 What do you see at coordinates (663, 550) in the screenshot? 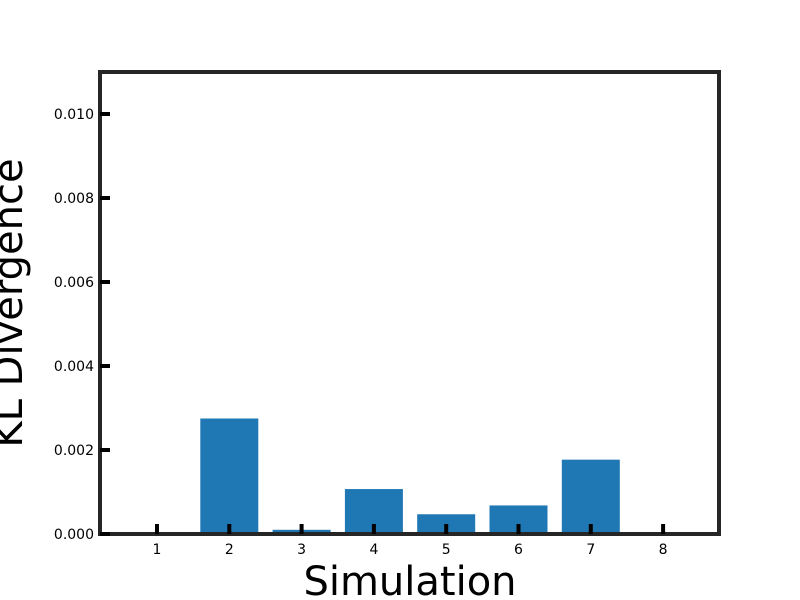
I see `x-tick-label: 8` at bounding box center [663, 550].